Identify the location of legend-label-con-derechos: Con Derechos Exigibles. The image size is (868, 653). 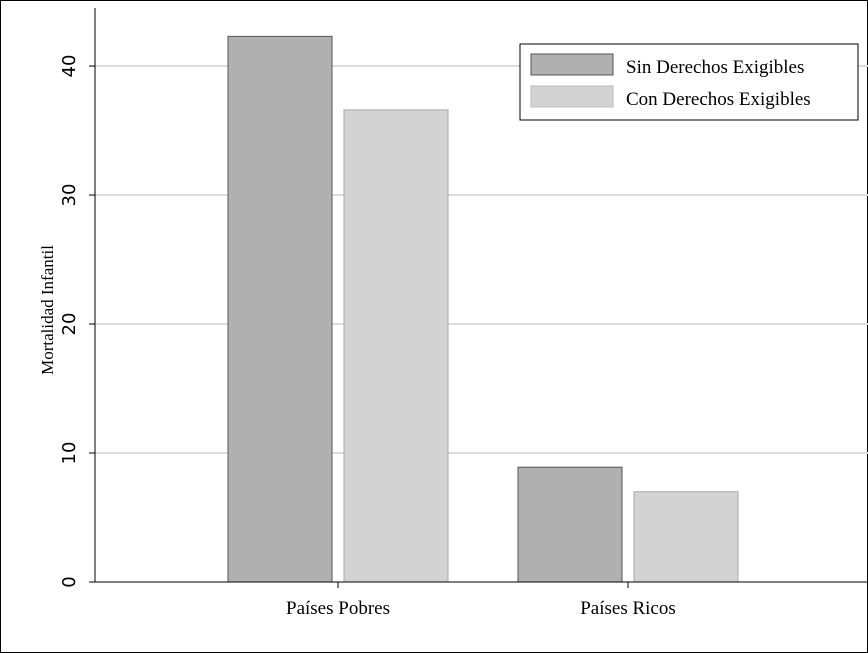
(718, 99).